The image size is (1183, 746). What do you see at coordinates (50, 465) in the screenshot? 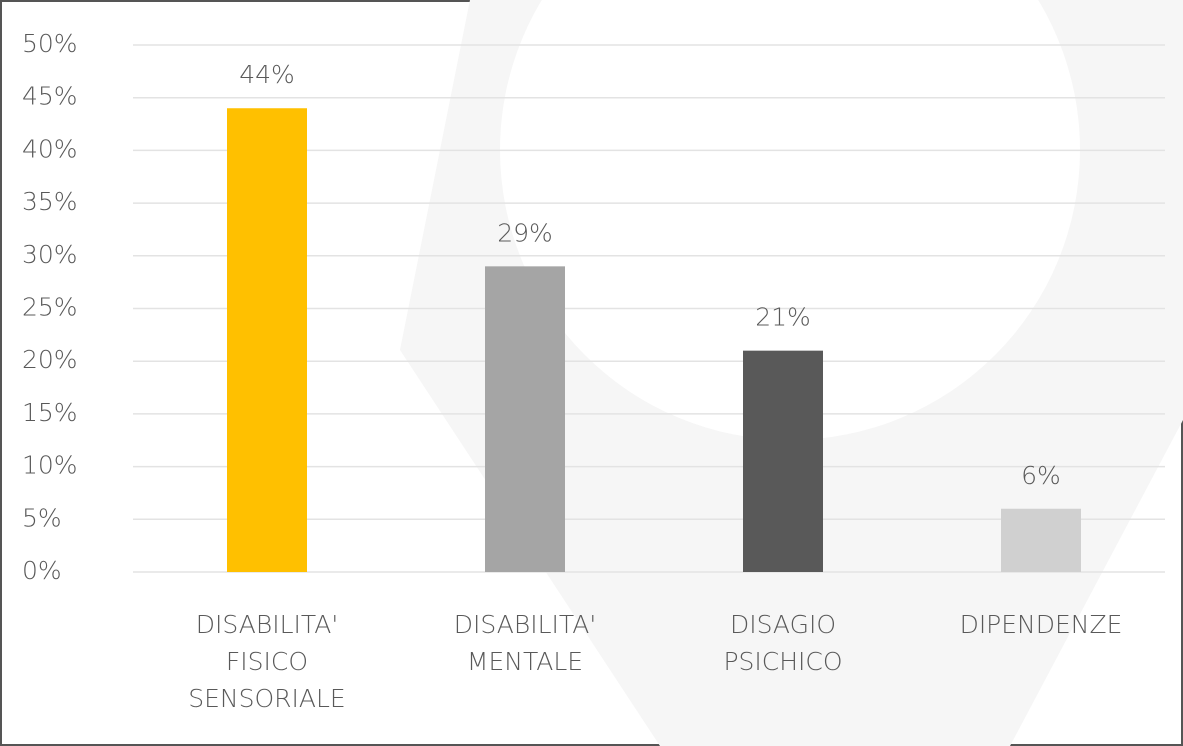
I see `y-tick-label: 10%` at bounding box center [50, 465].